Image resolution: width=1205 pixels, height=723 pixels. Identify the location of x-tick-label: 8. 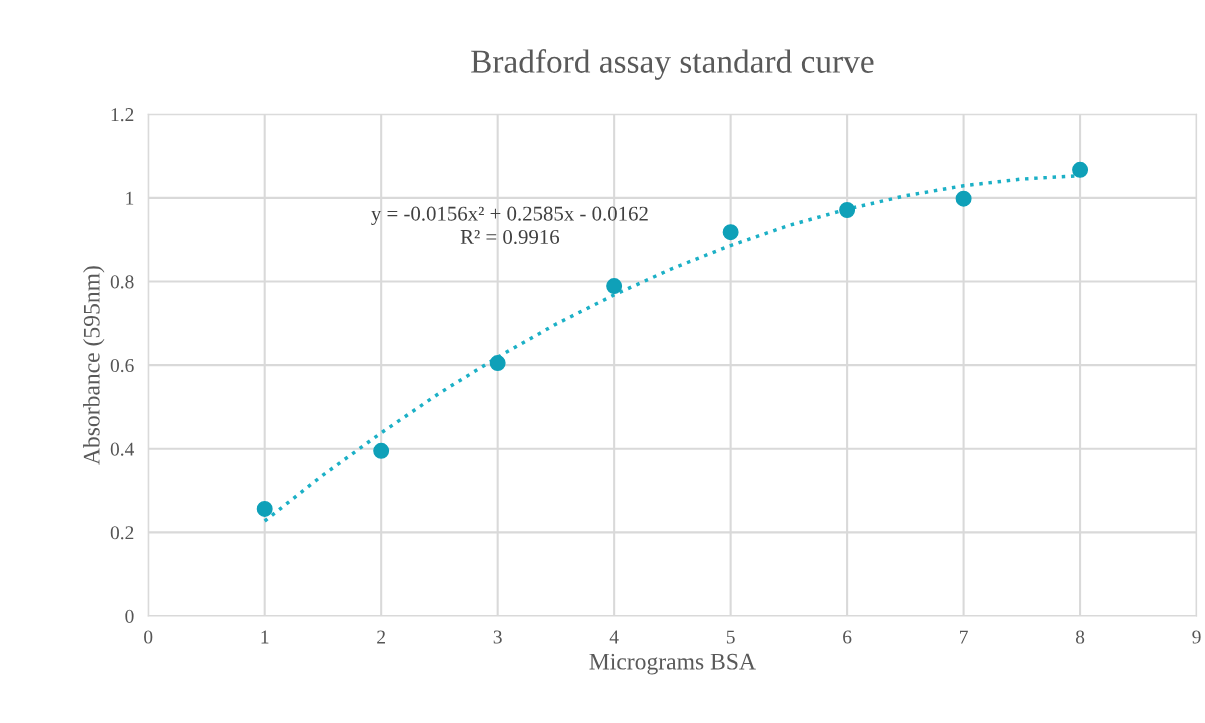
(1080, 637).